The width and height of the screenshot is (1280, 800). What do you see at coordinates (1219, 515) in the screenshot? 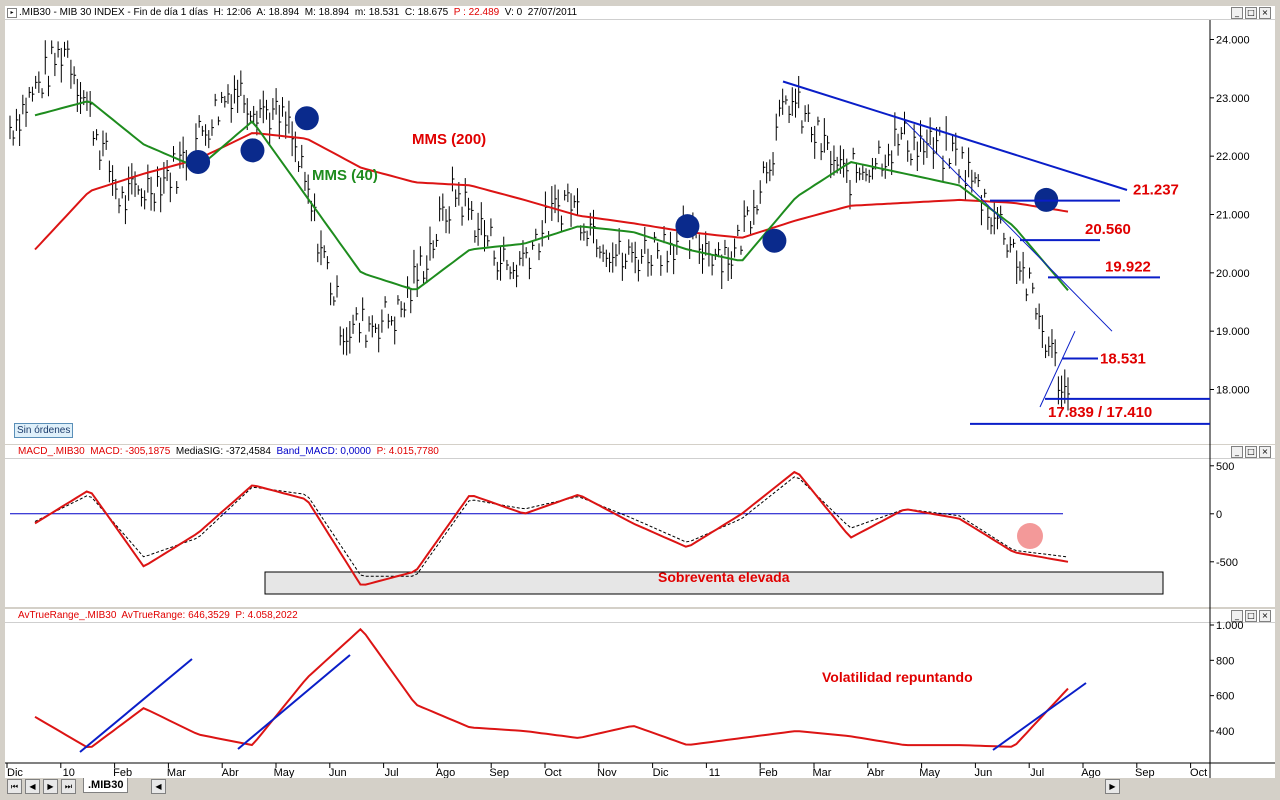
I see `macd-y-tick-label: 0` at bounding box center [1219, 515].